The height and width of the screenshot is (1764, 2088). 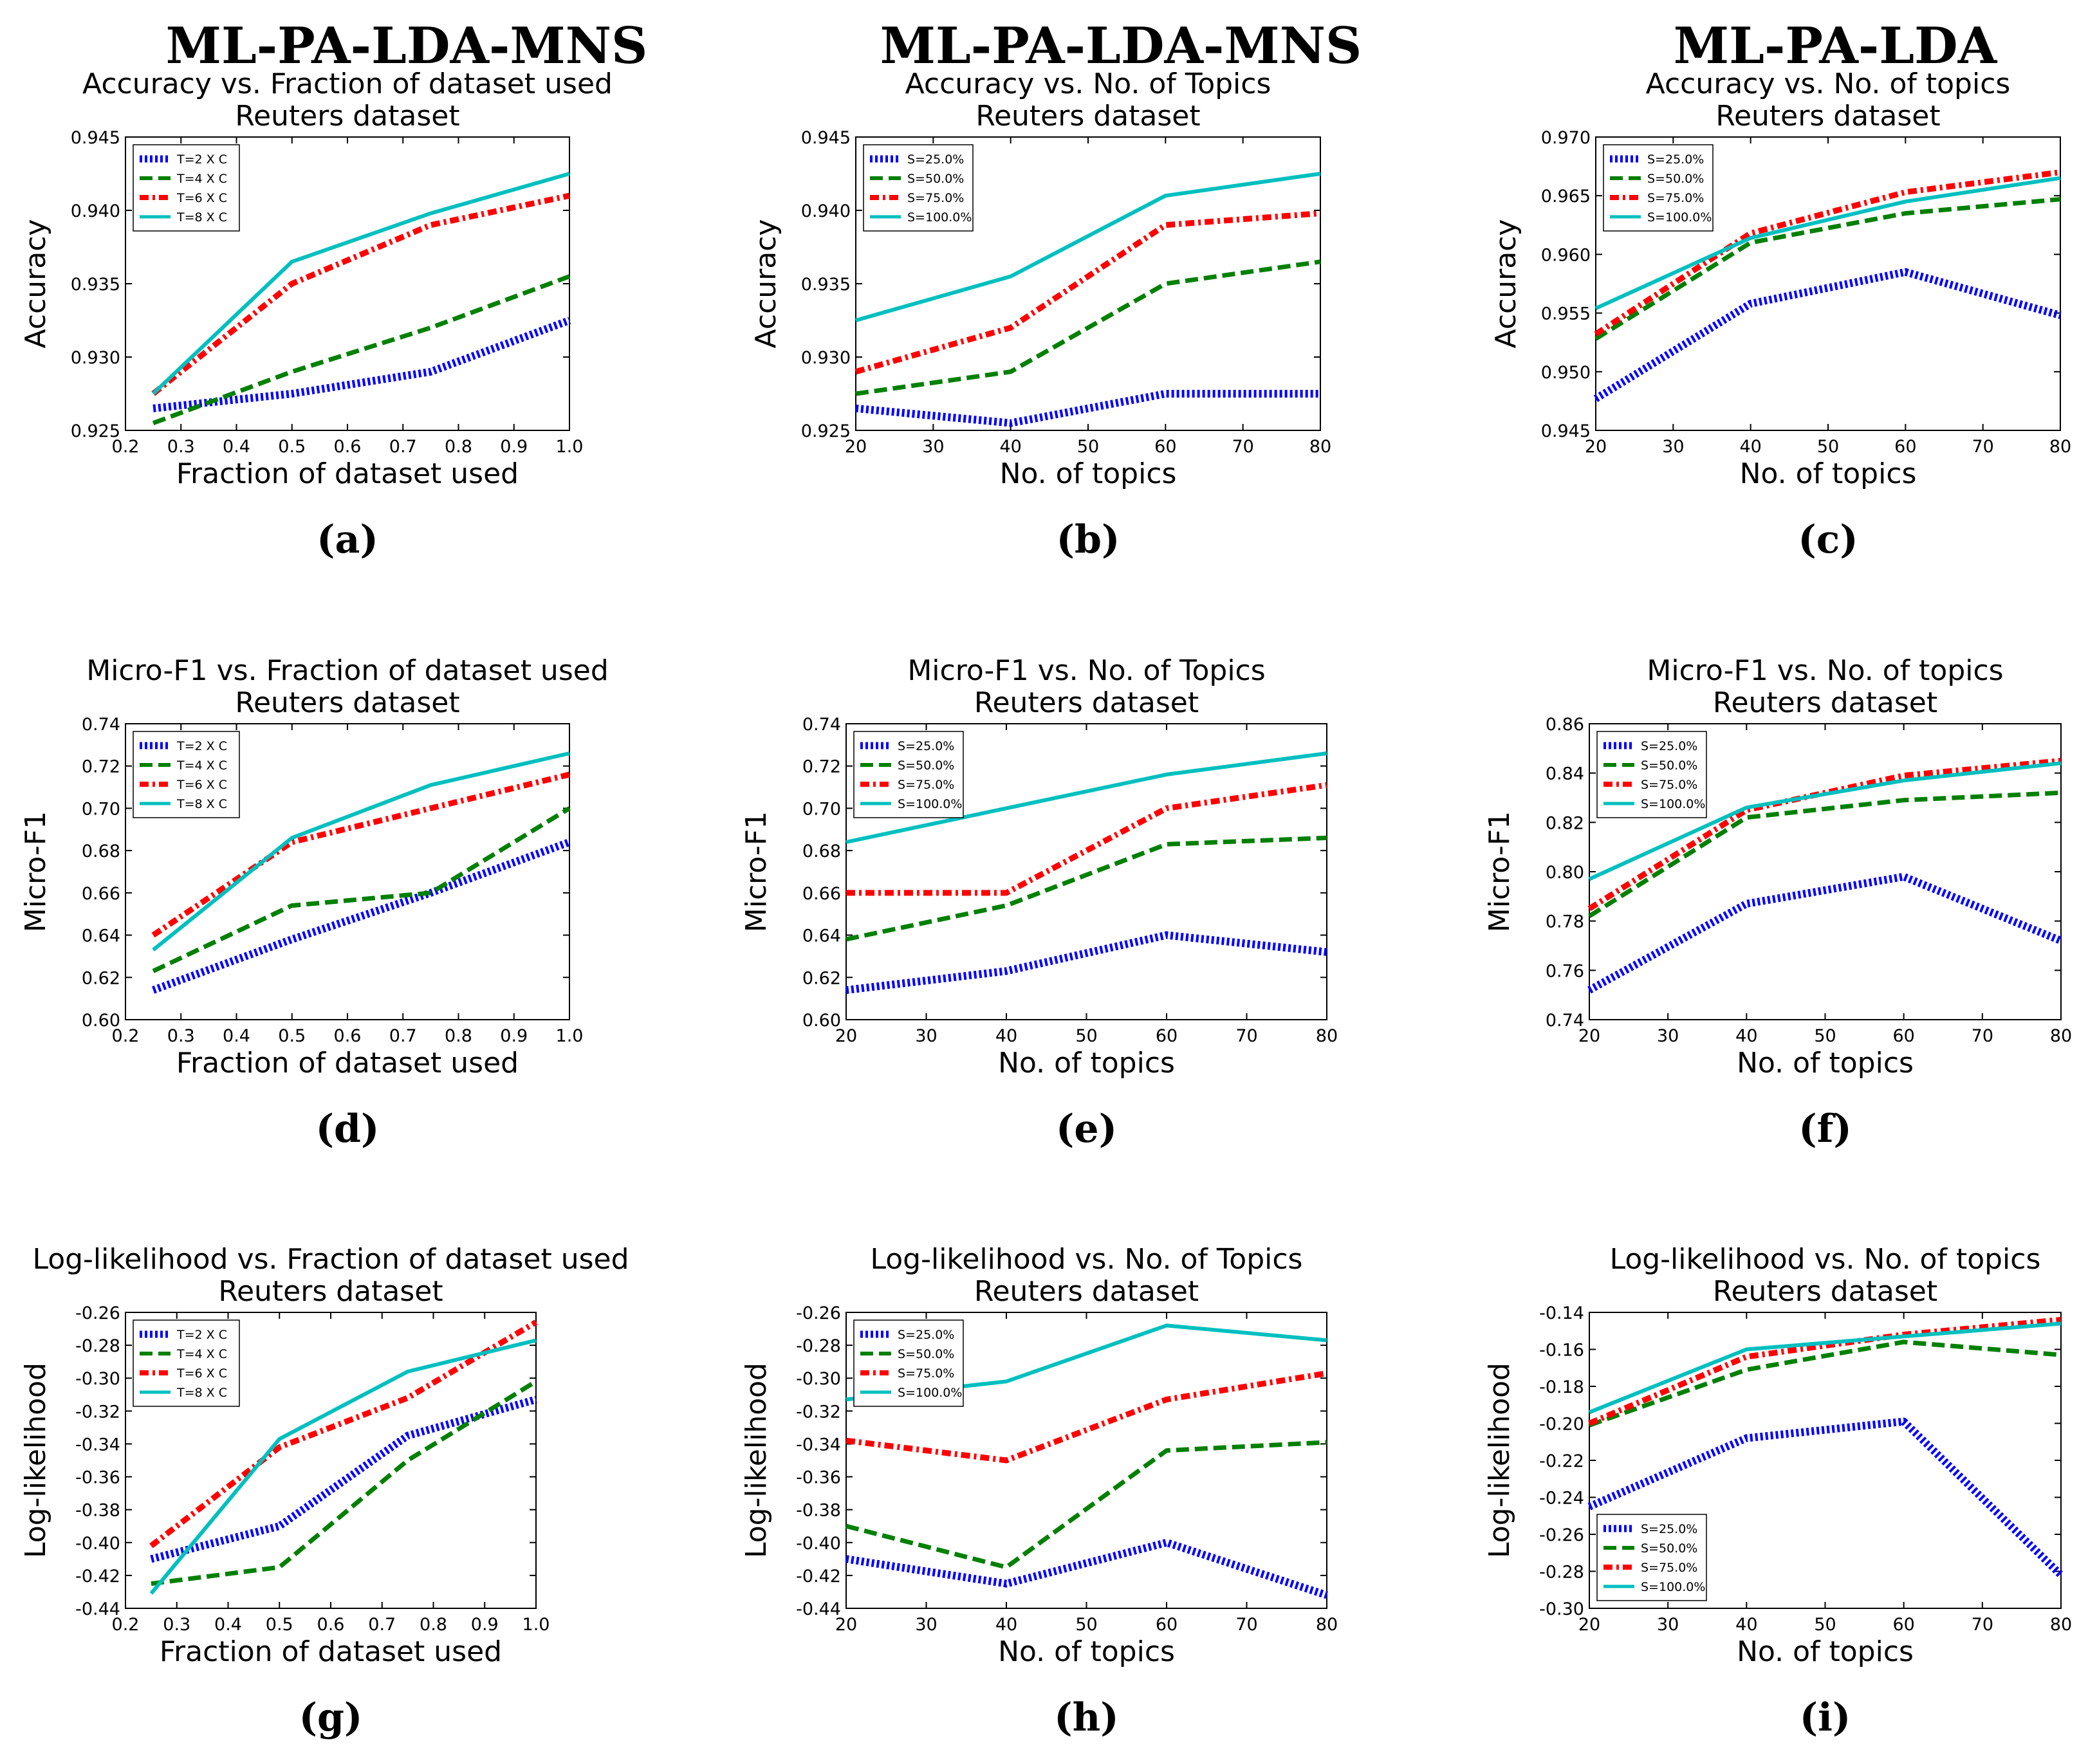 I want to click on y-tick-label: 0.965, so click(x=1566, y=197).